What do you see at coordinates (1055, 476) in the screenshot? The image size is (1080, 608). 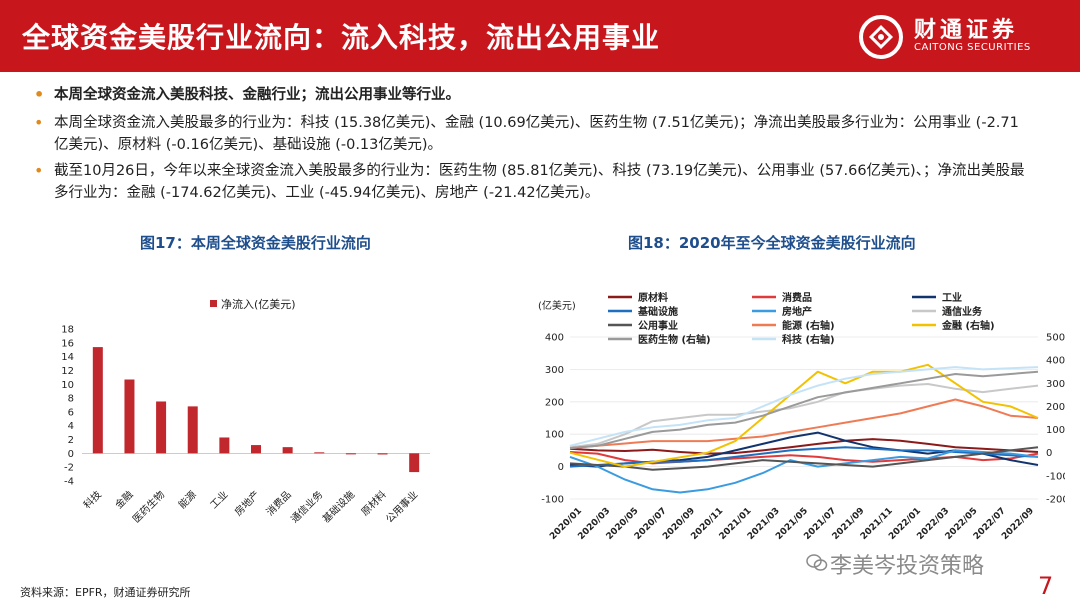 I see `y2-tick-label: -100` at bounding box center [1055, 476].